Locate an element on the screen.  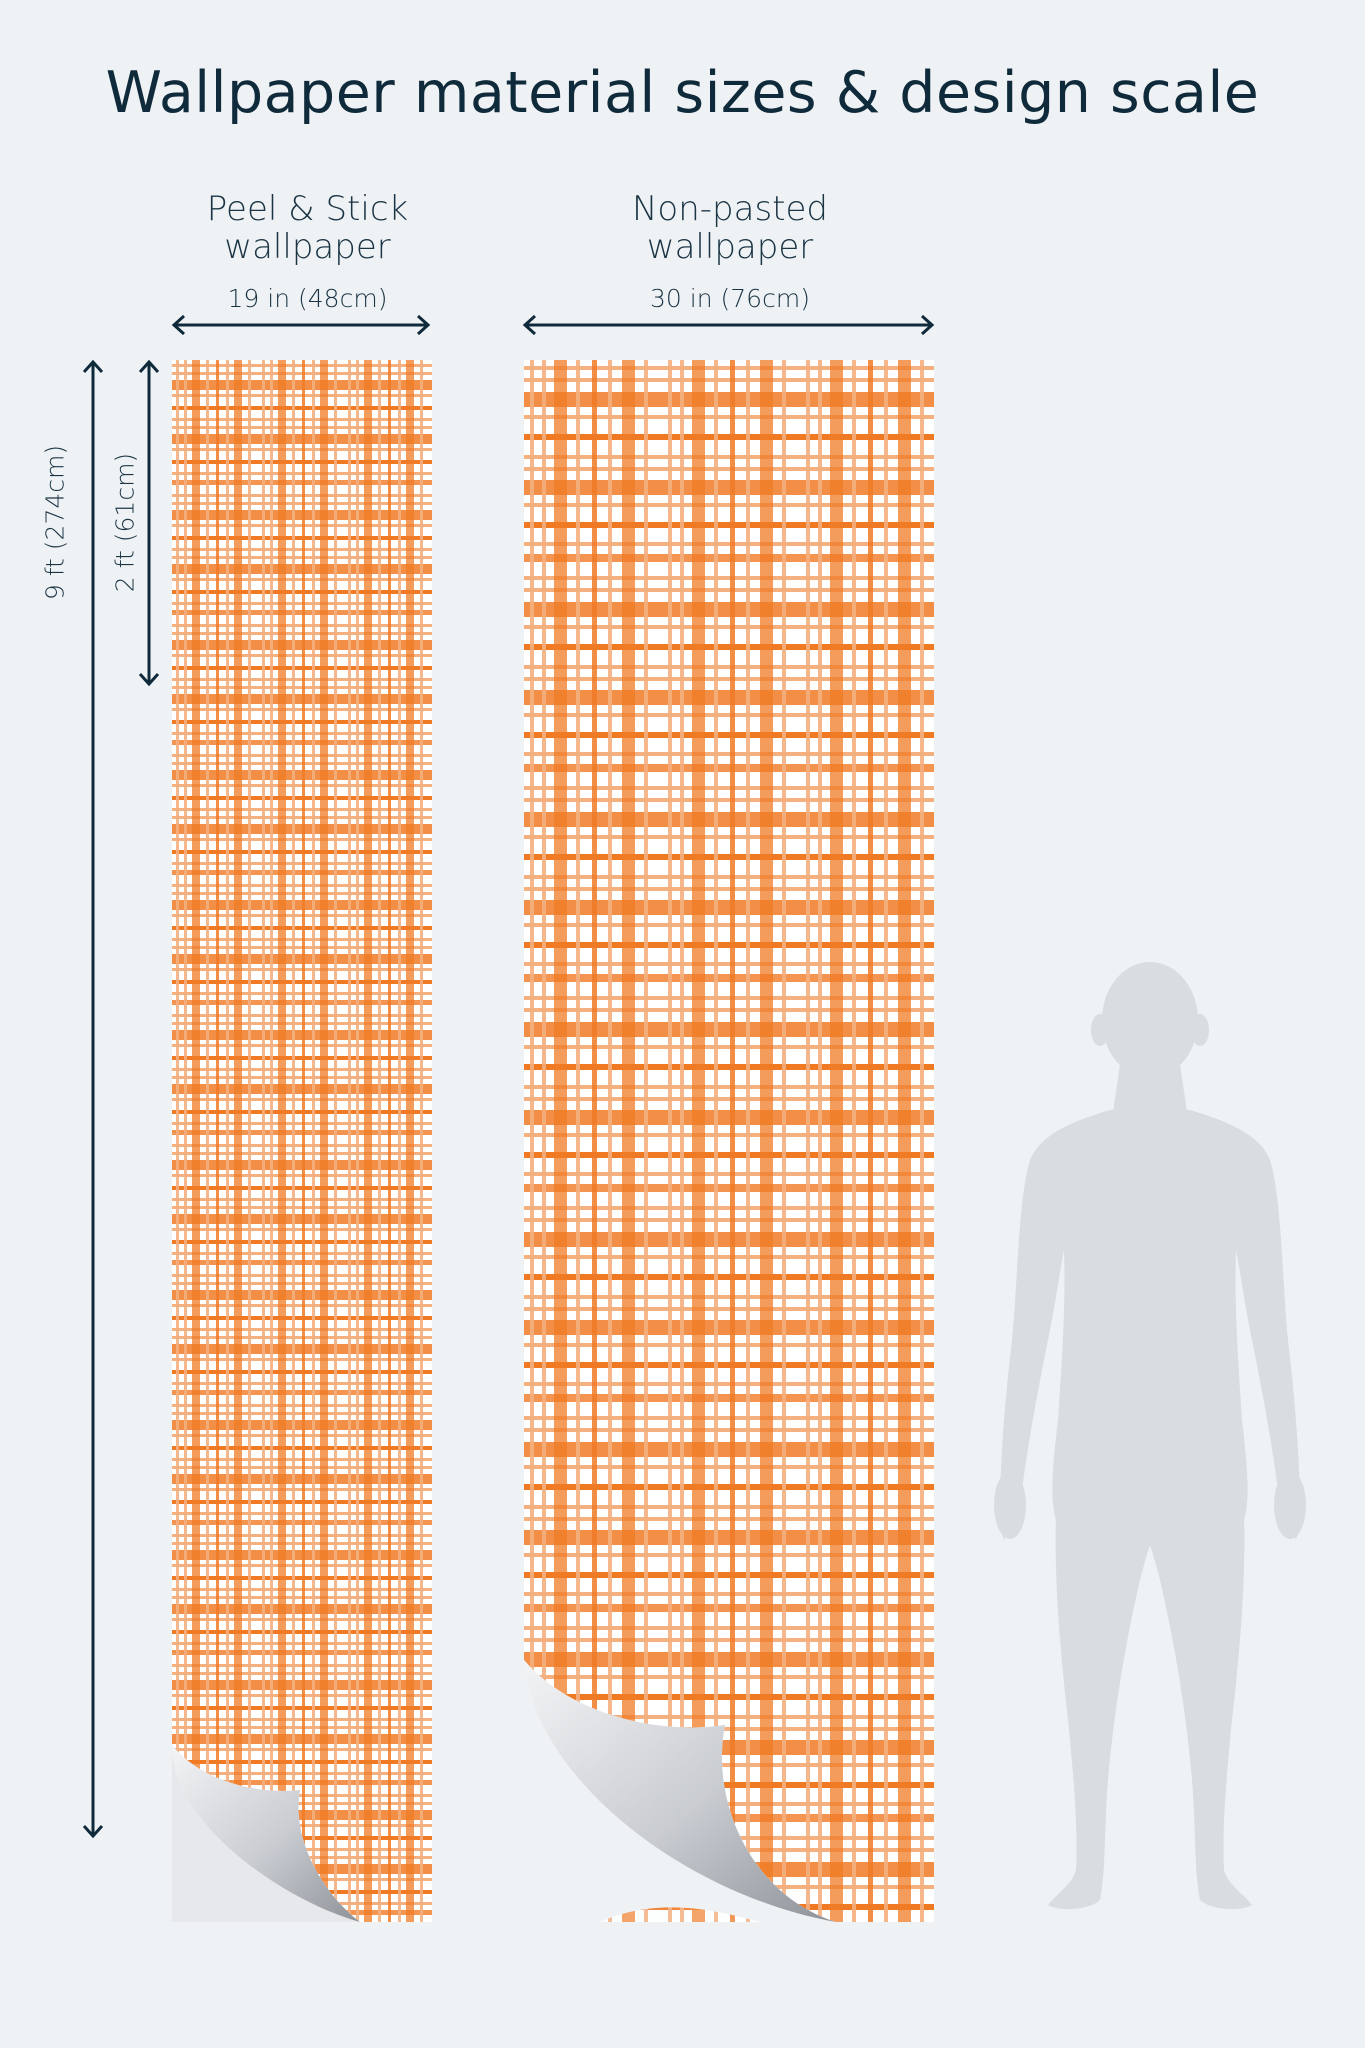
non-pasted-width-arrow is located at coordinates (728, 325).